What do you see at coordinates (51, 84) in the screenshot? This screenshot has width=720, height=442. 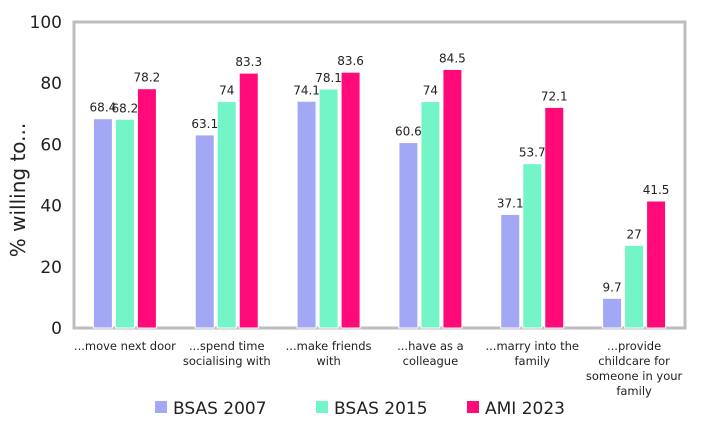 I see `y-tick-label: 80` at bounding box center [51, 84].